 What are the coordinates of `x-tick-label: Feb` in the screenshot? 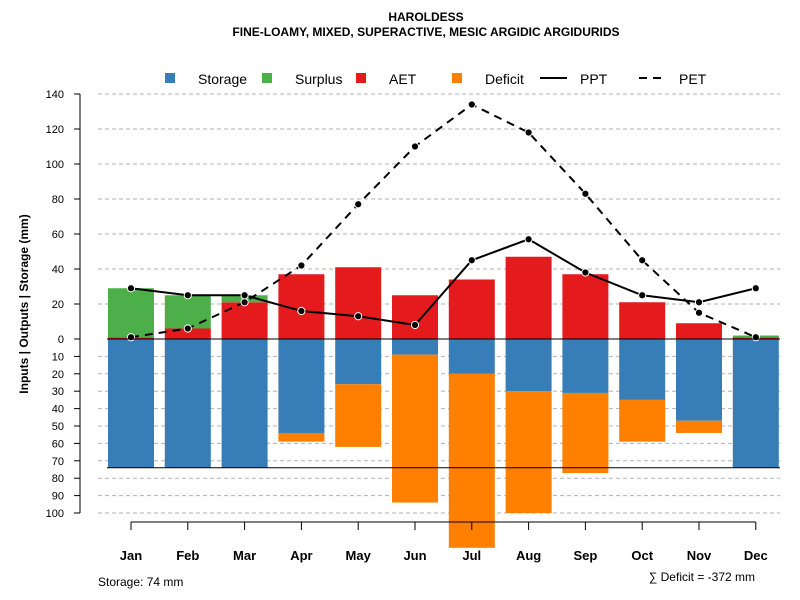 It's located at (187, 555).